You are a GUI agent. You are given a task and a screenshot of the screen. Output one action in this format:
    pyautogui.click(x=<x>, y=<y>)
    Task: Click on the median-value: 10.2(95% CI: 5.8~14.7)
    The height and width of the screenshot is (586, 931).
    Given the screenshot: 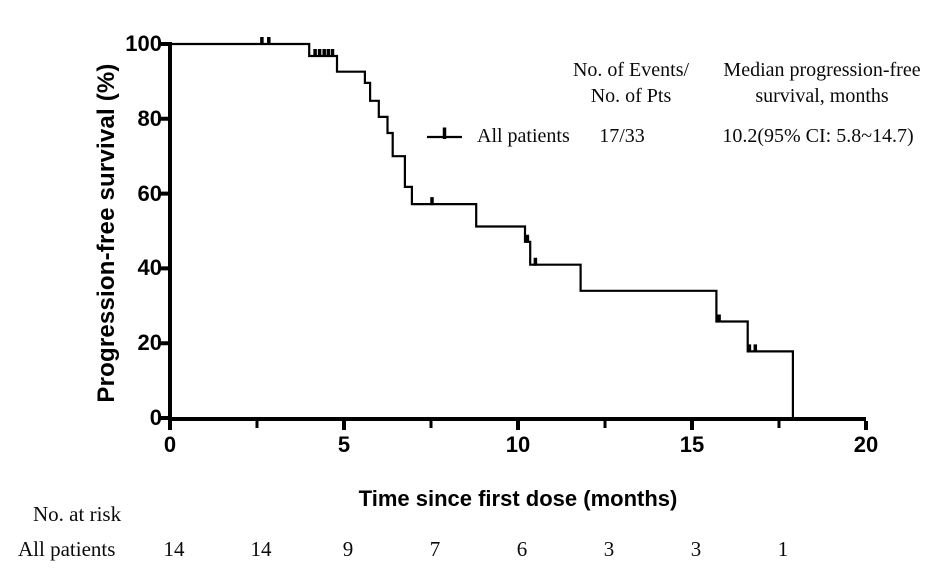 What is the action you would take?
    pyautogui.click(x=818, y=136)
    